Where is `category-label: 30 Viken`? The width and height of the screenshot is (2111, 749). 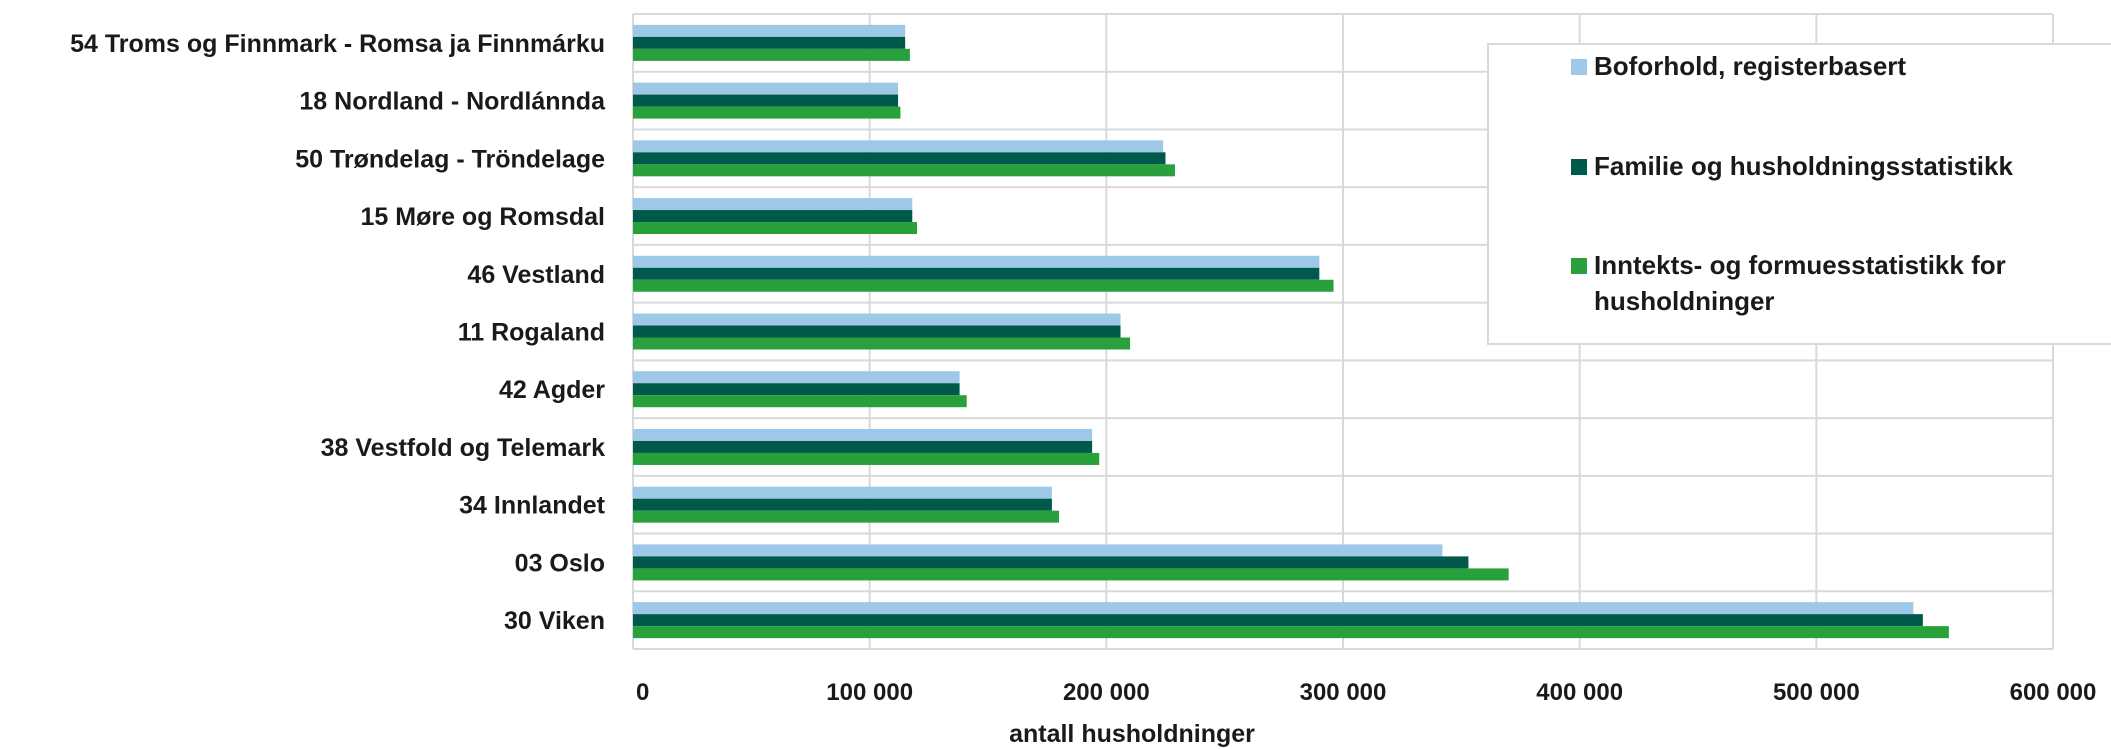
category-label: 30 Viken is located at coordinates (554, 621).